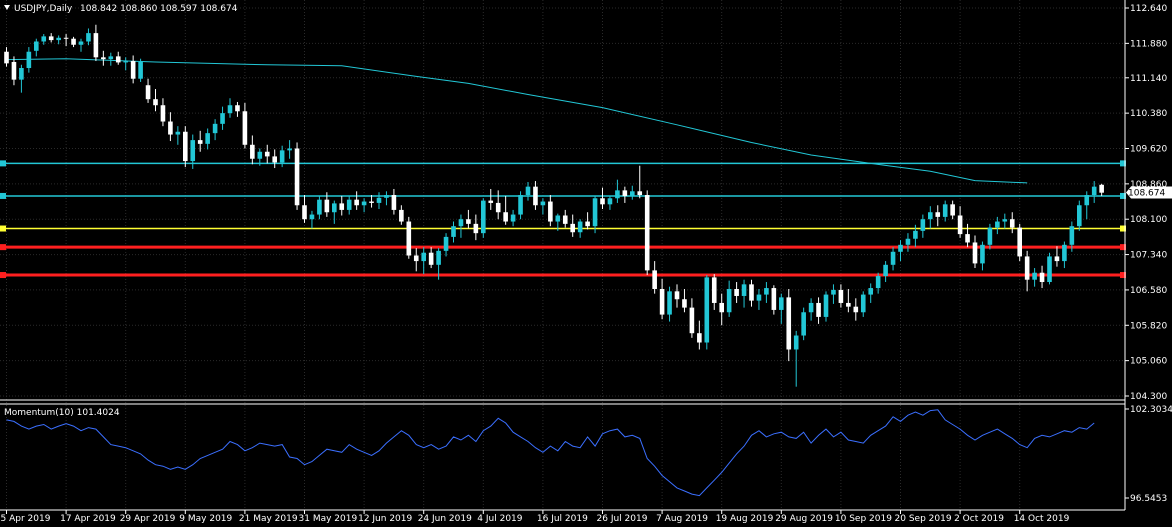  I want to click on time-tick-label: 10 Sep 2019, so click(863, 519).